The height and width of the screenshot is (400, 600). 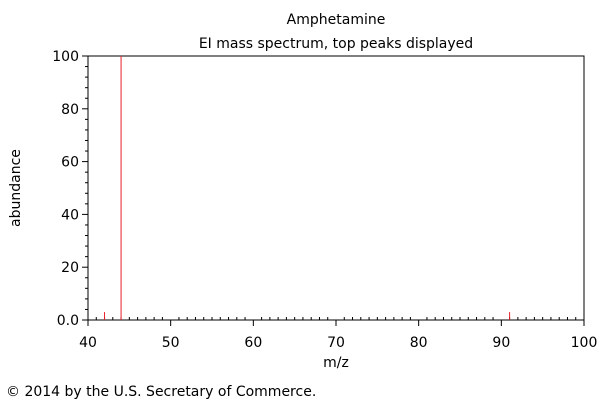 What do you see at coordinates (171, 343) in the screenshot?
I see `x-tick-label: 50` at bounding box center [171, 343].